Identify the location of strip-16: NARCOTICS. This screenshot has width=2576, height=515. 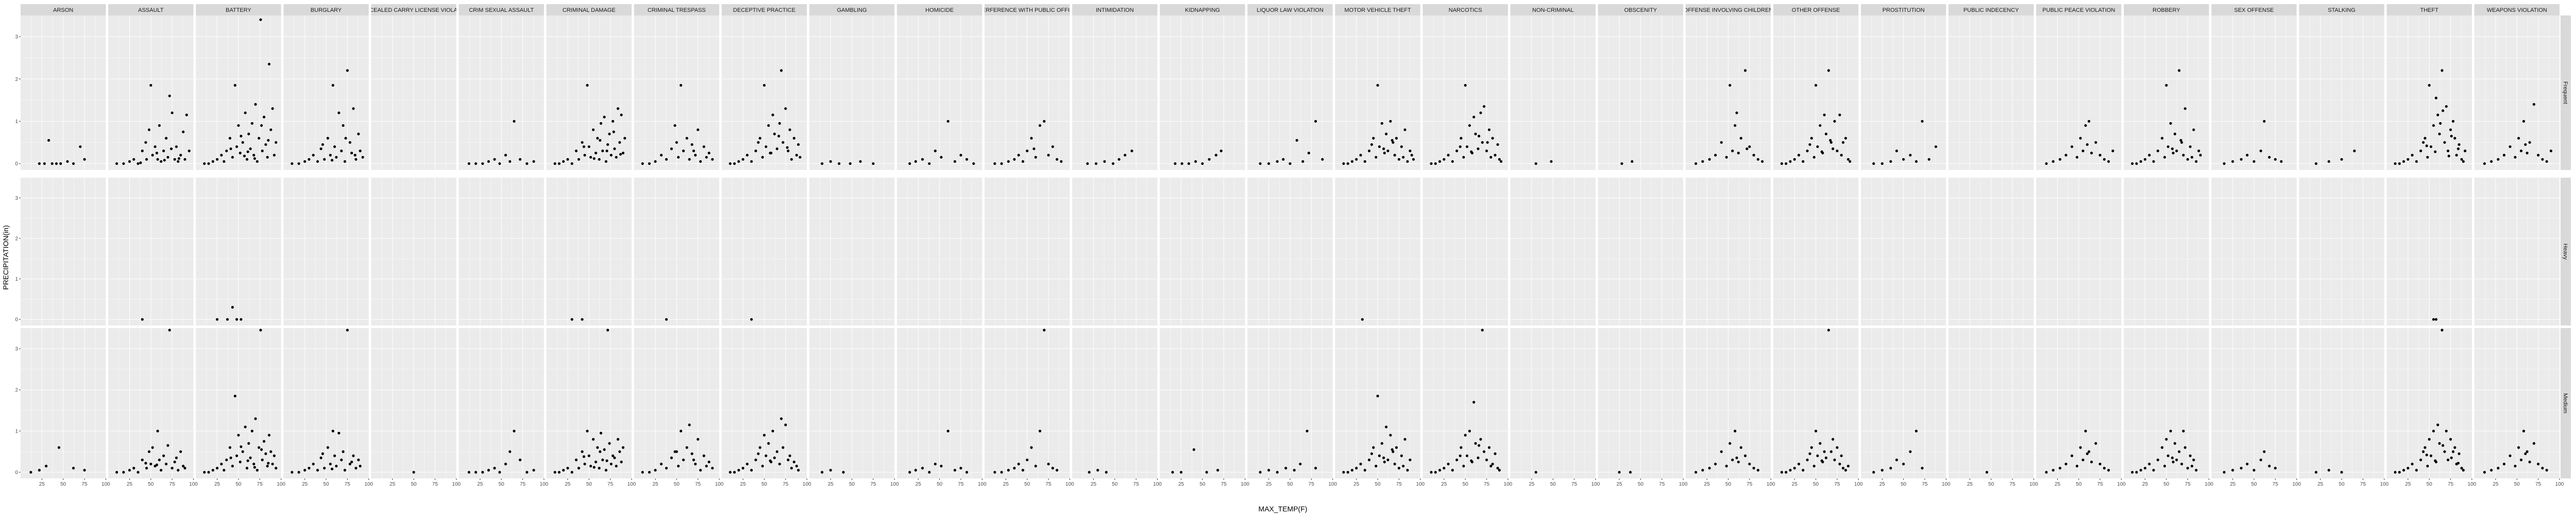
(1465, 9).